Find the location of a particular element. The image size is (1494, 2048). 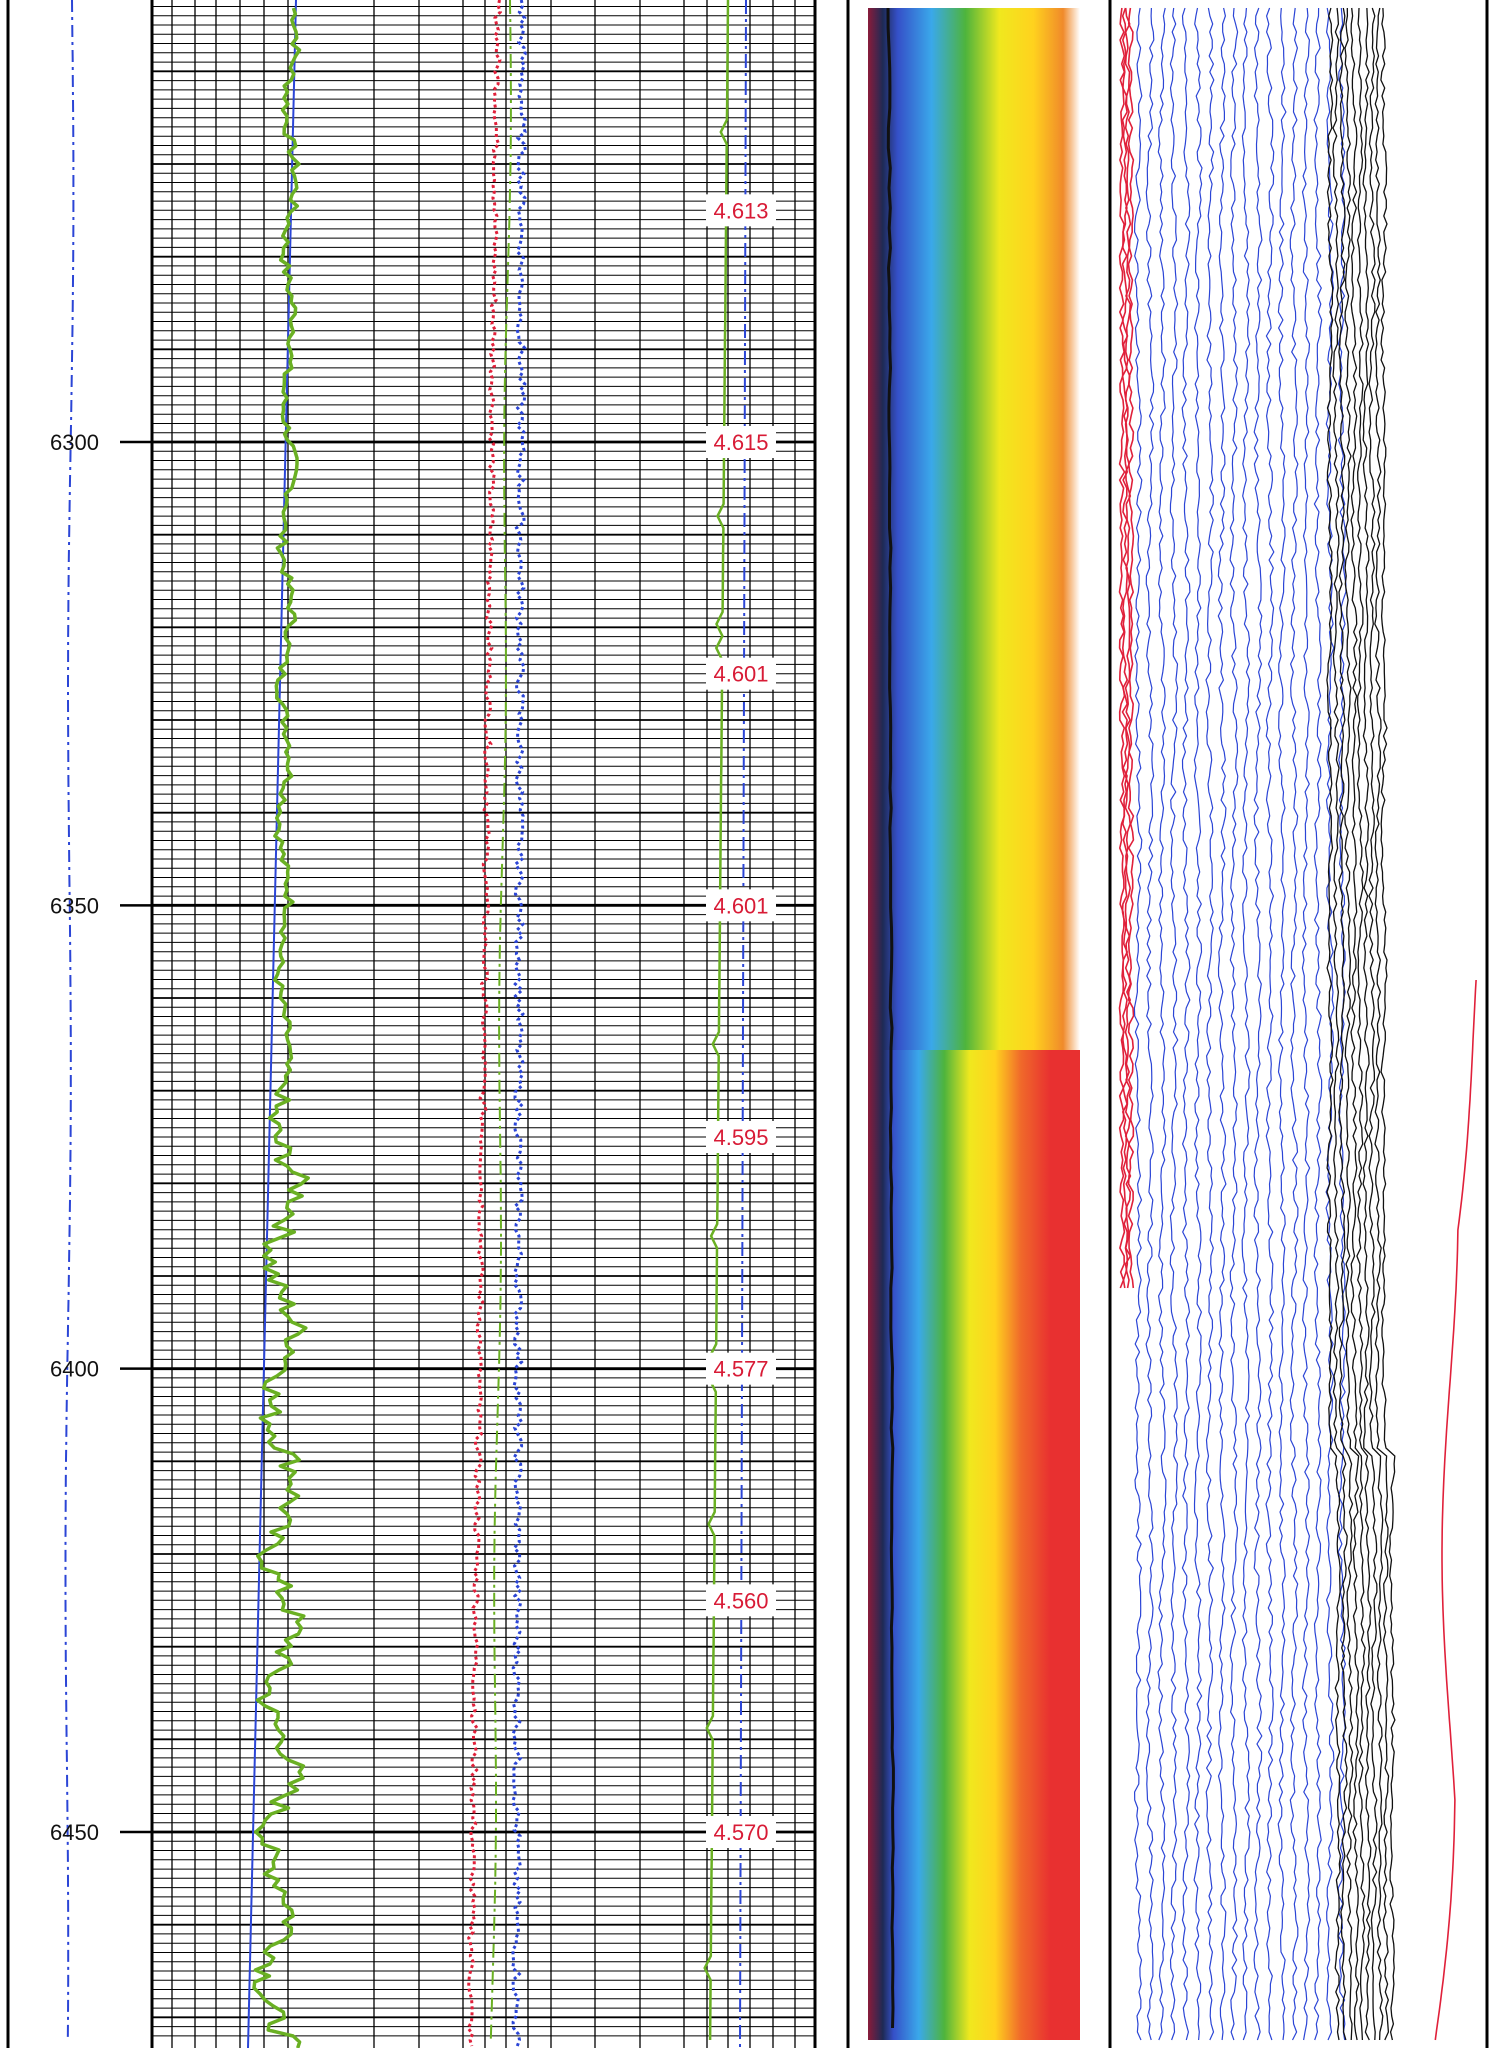

annotation-value: 4.560 is located at coordinates (740, 1600).